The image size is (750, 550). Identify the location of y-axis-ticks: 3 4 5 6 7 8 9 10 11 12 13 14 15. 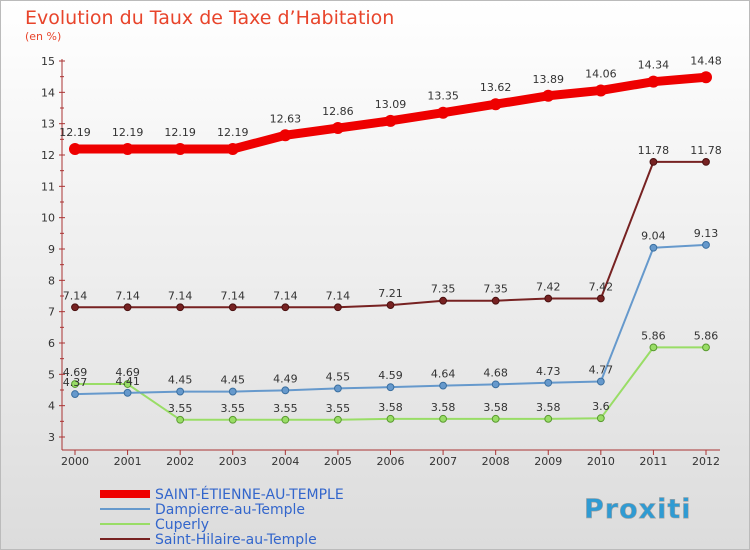
(53, 249).